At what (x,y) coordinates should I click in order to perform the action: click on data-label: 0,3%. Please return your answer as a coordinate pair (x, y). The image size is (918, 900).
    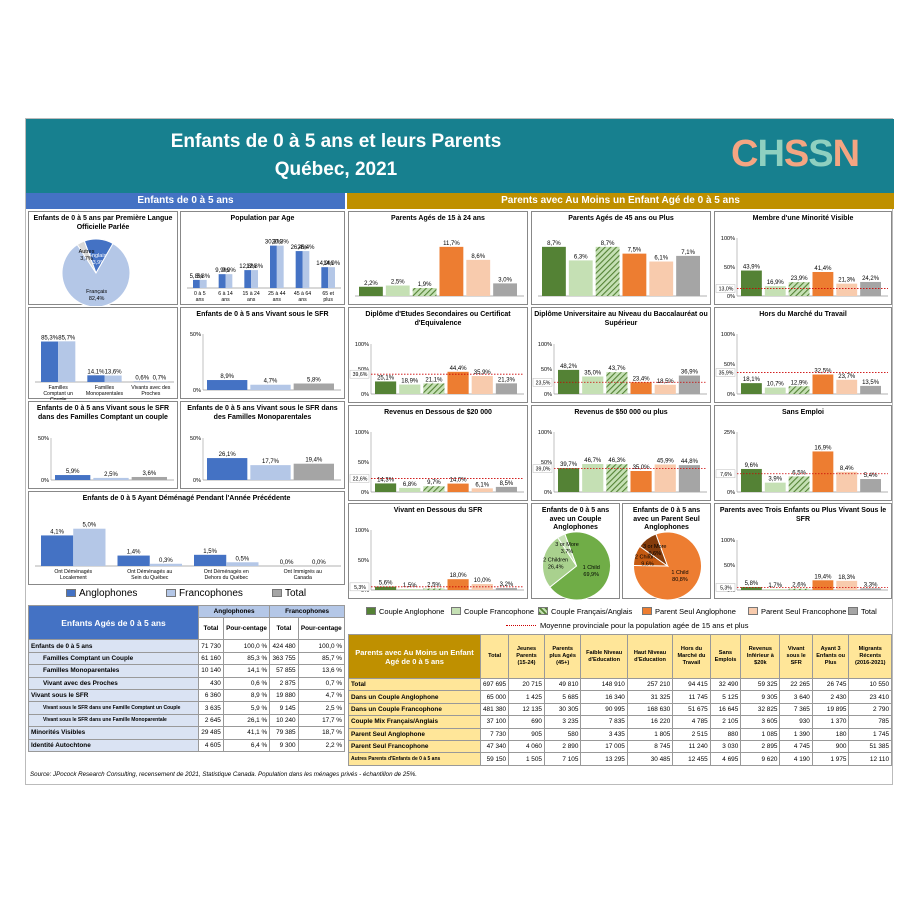
    Looking at the image, I should click on (166, 561).